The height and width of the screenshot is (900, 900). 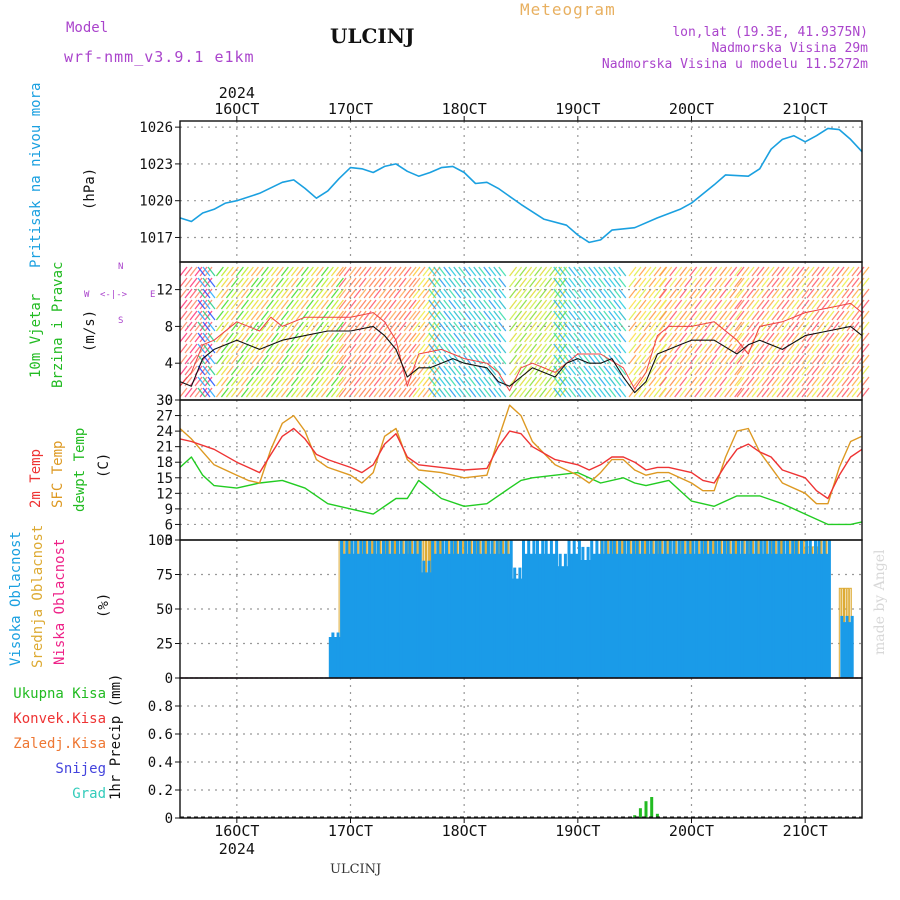 I want to click on panel-frame, so click(x=521, y=470).